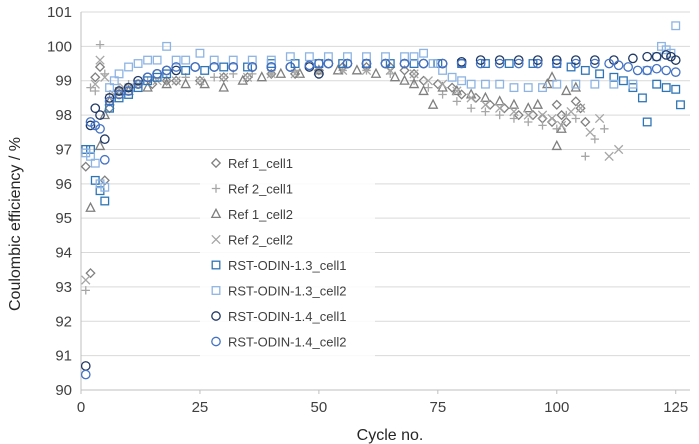  Describe the element at coordinates (63, 184) in the screenshot. I see `y-tick-label: 96` at that location.